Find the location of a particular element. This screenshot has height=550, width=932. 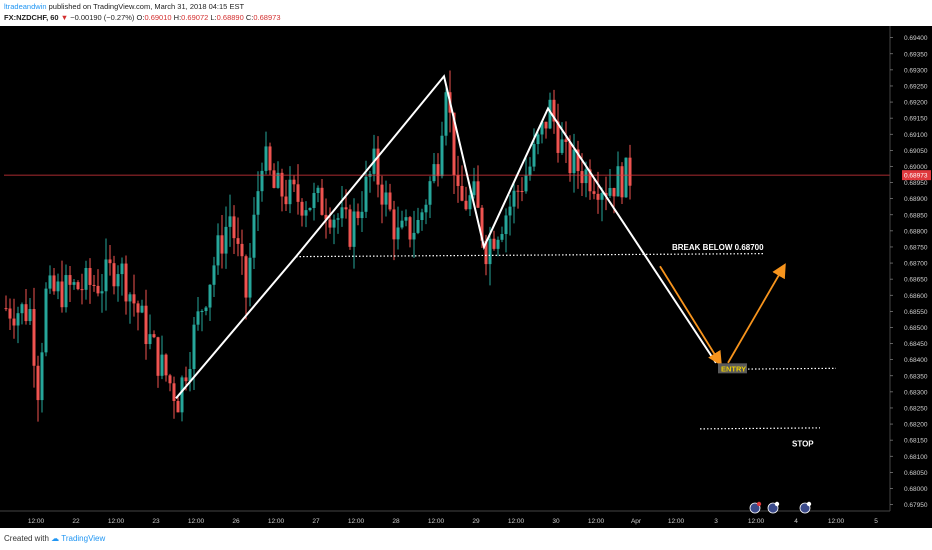

price-tick-label: 0.68650 is located at coordinates (916, 280).